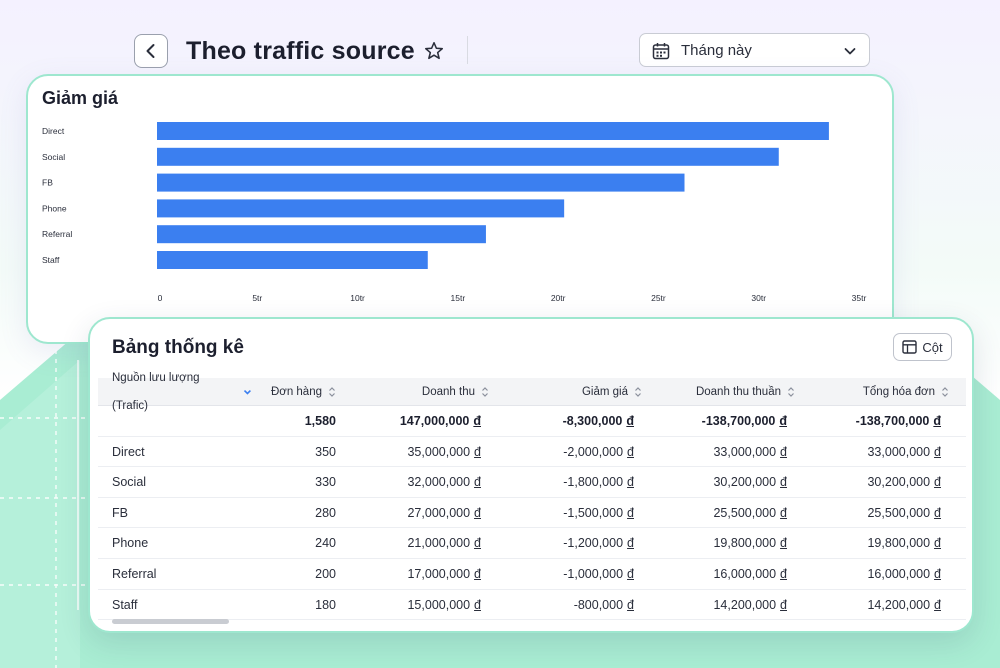  I want to click on table-title: Bảng thống kê, so click(178, 347).